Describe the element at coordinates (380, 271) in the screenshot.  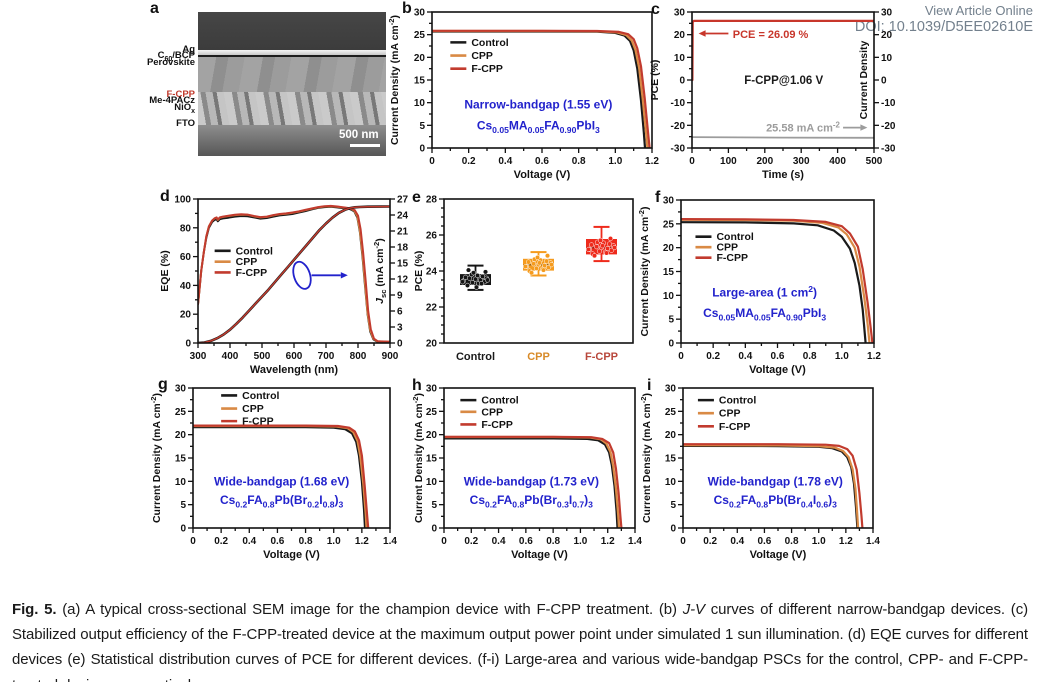
I see `svg-text: Jsc (mA cm-2)` at that location.